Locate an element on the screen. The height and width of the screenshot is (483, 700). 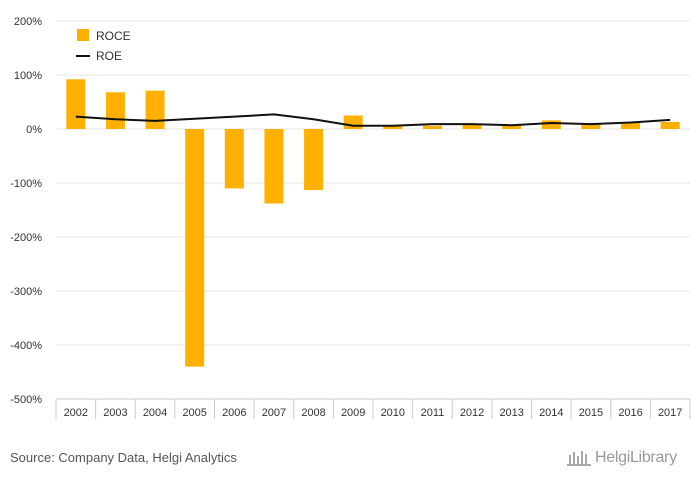
legend-label-roe: ROE is located at coordinates (109, 56).